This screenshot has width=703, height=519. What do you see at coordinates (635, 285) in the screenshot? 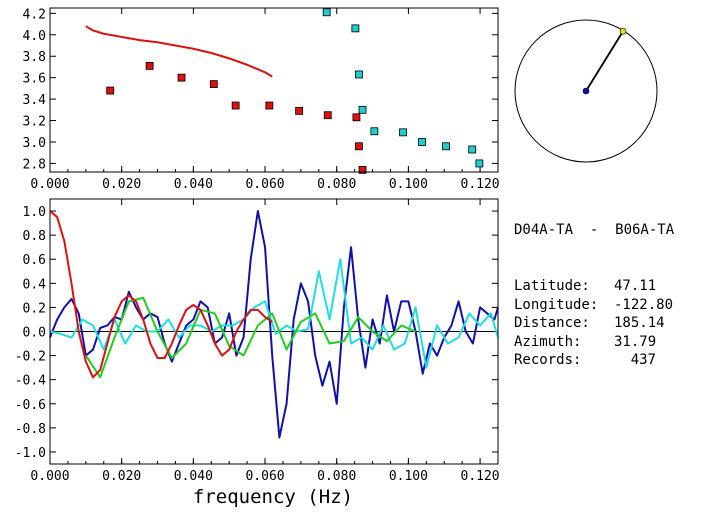
I see `info-value: 47.11` at bounding box center [635, 285].